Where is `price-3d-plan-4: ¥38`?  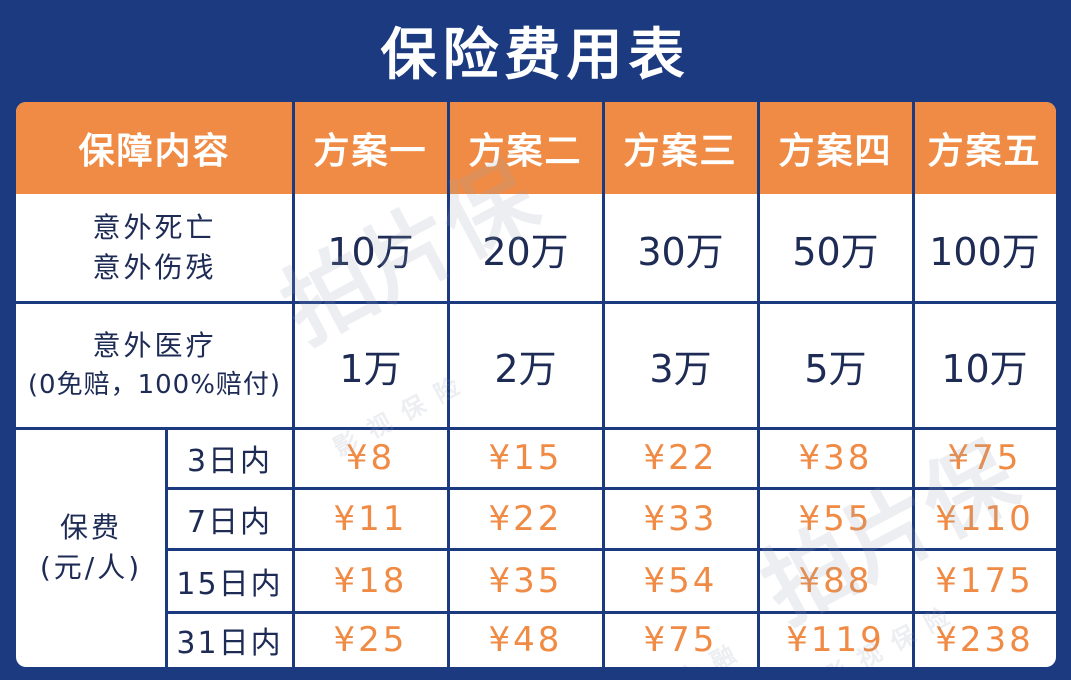 price-3d-plan-4: ¥38 is located at coordinates (835, 458).